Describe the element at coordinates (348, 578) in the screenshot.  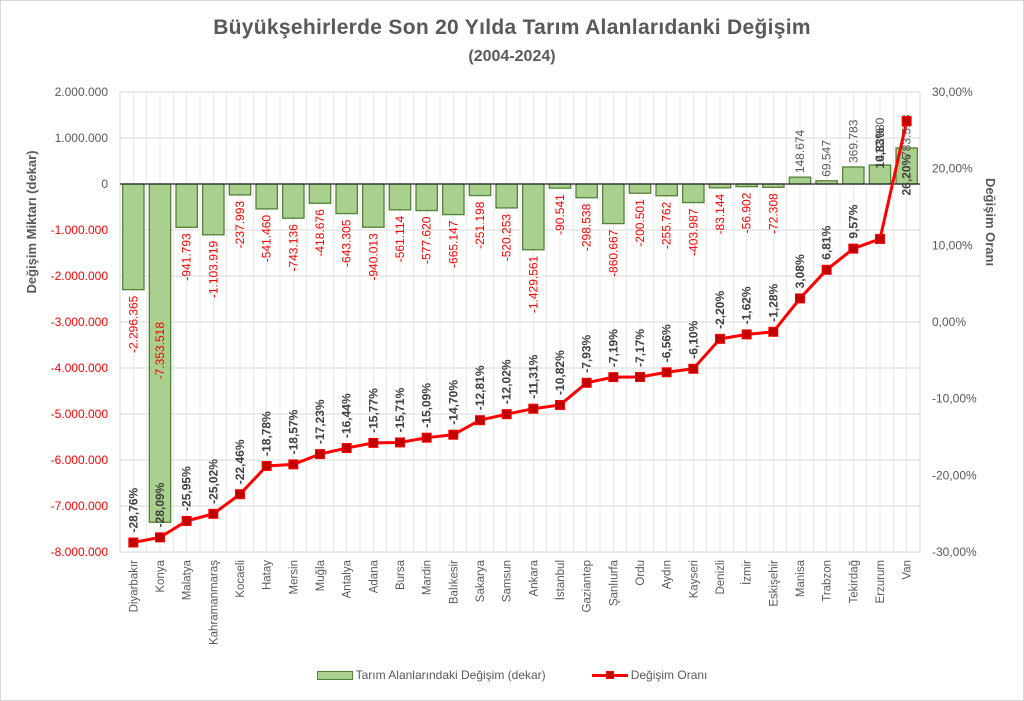
I see `category-label: Antalya` at that location.